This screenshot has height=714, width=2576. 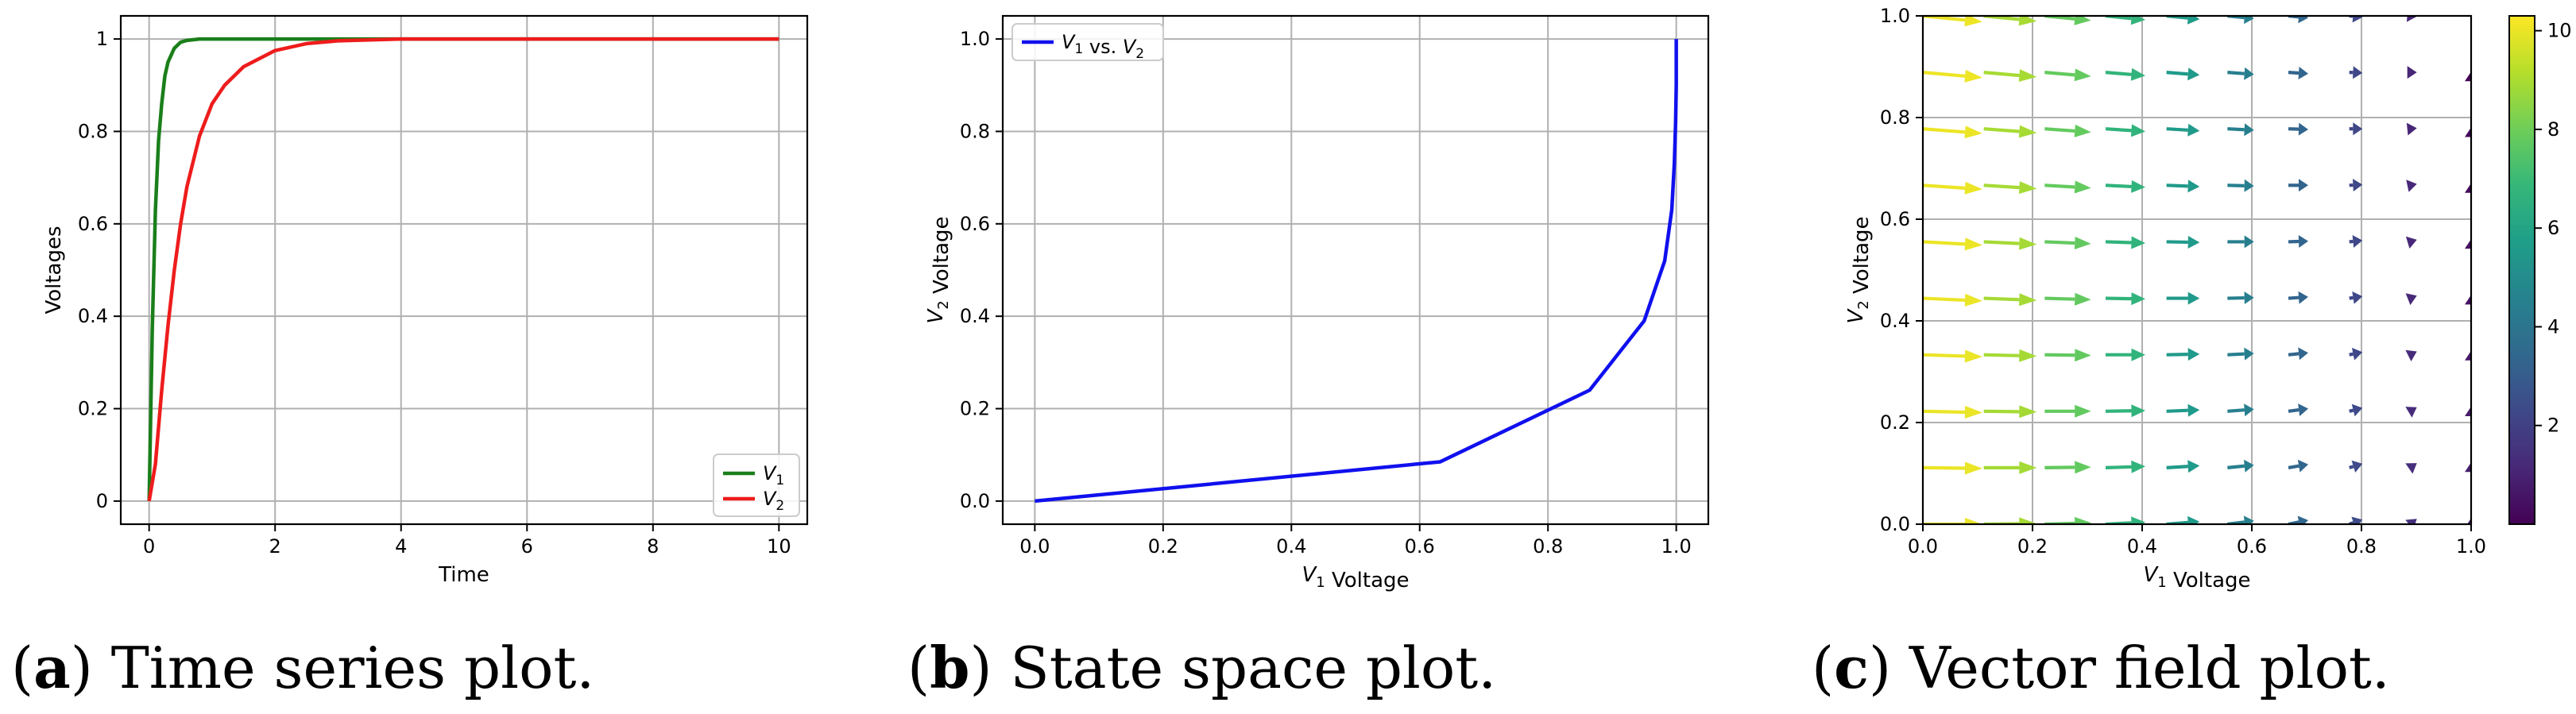 What do you see at coordinates (975, 501) in the screenshot?
I see `y-tick-label: 0.0` at bounding box center [975, 501].